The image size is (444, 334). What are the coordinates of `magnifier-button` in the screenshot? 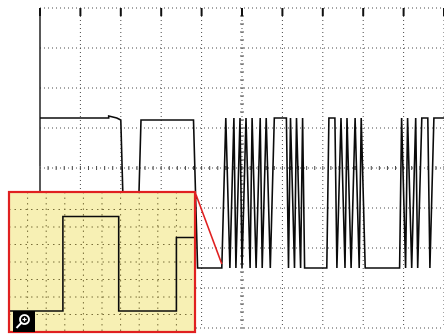 It's located at (24, 321).